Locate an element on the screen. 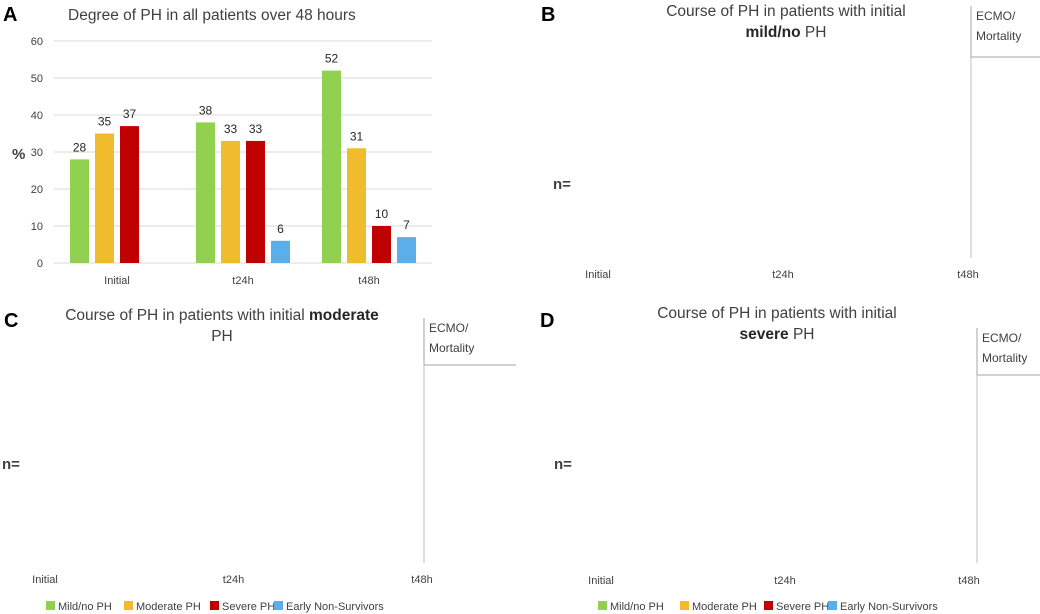  chart-b-annotation: 0%/0% is located at coordinates (994, 1).